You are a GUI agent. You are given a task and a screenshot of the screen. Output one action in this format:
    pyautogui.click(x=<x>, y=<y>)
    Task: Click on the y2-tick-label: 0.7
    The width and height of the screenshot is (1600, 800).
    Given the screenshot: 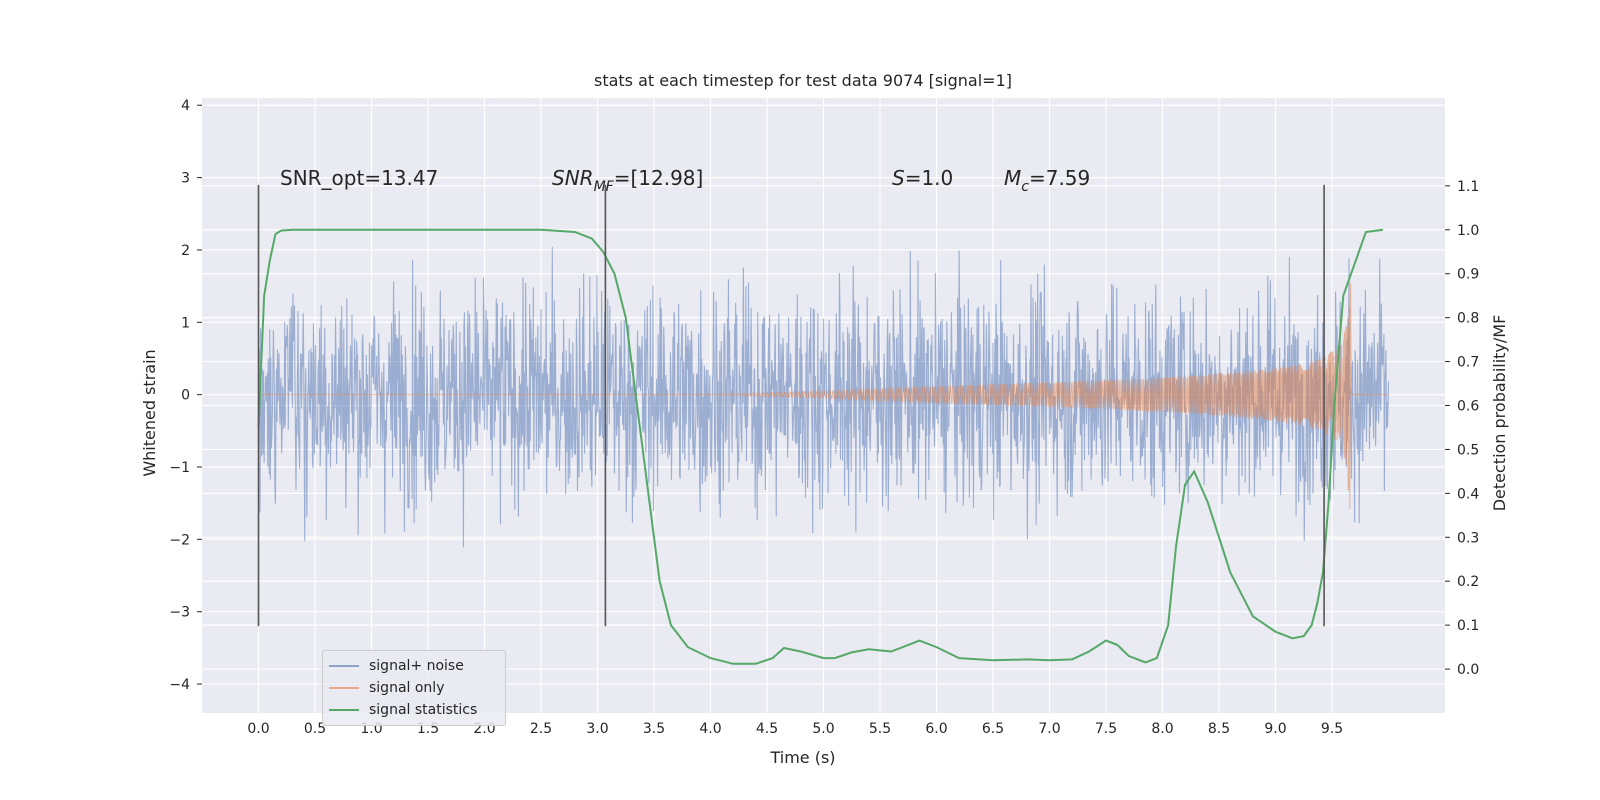 What is the action you would take?
    pyautogui.click(x=1468, y=363)
    